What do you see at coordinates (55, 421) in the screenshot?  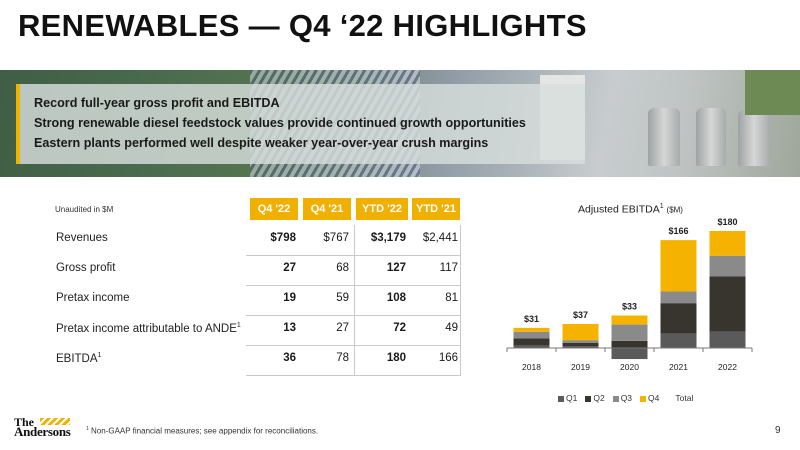 I see `wheat-icon` at bounding box center [55, 421].